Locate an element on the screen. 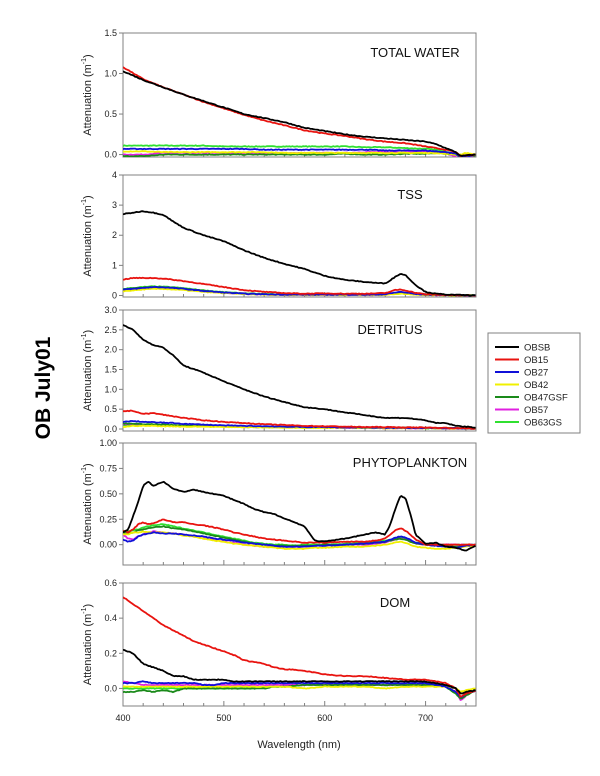 The height and width of the screenshot is (776, 600). y-tick-label: 2.5 is located at coordinates (110, 330).